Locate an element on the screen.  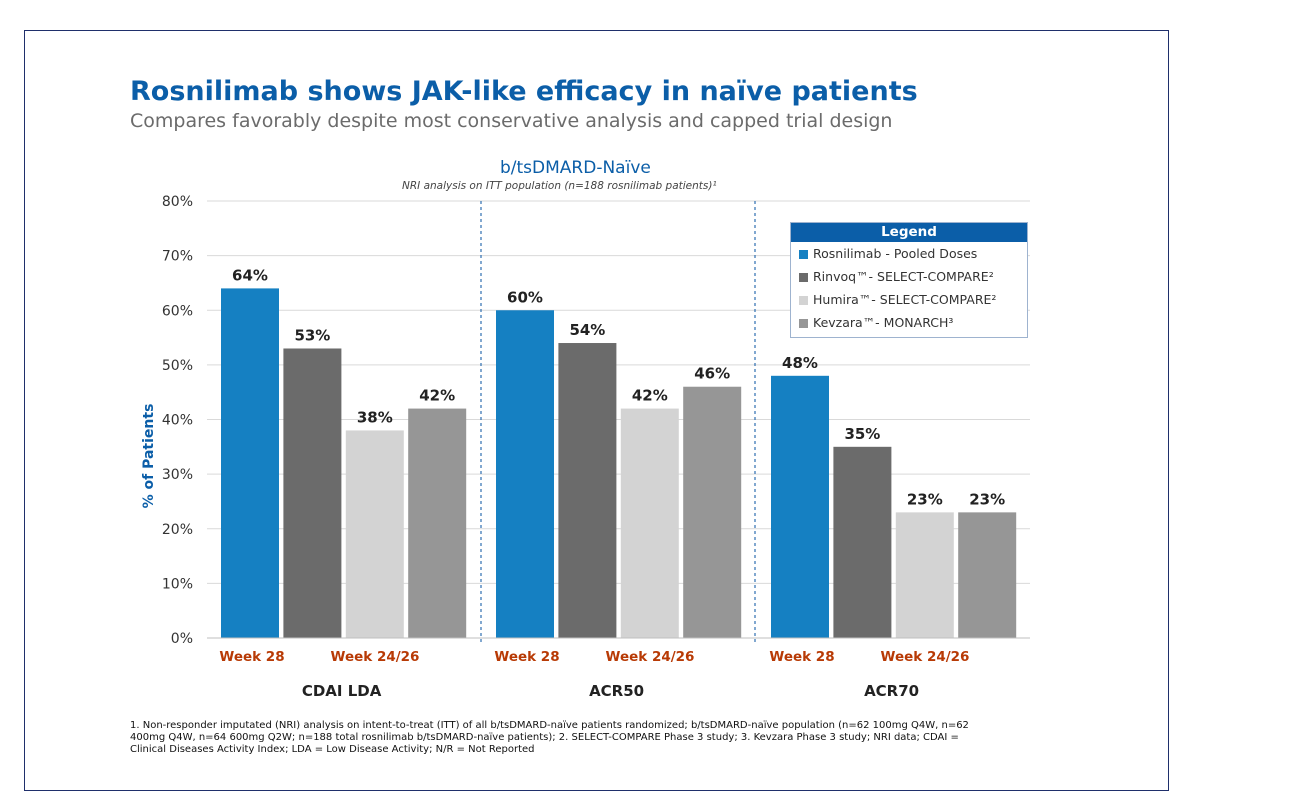
y-tick-label: 60% is located at coordinates (177, 311).